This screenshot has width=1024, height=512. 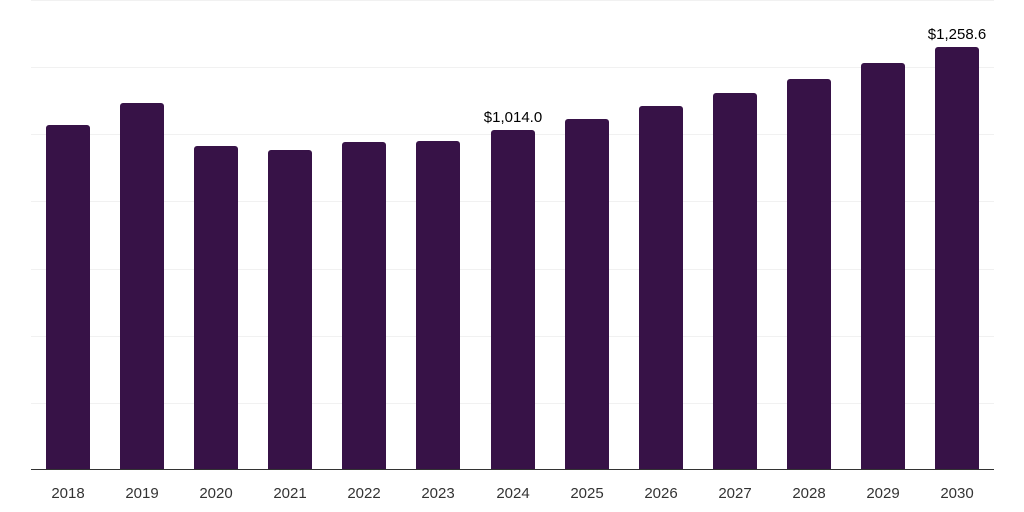 What do you see at coordinates (216, 493) in the screenshot?
I see `x-tick-label: 2020` at bounding box center [216, 493].